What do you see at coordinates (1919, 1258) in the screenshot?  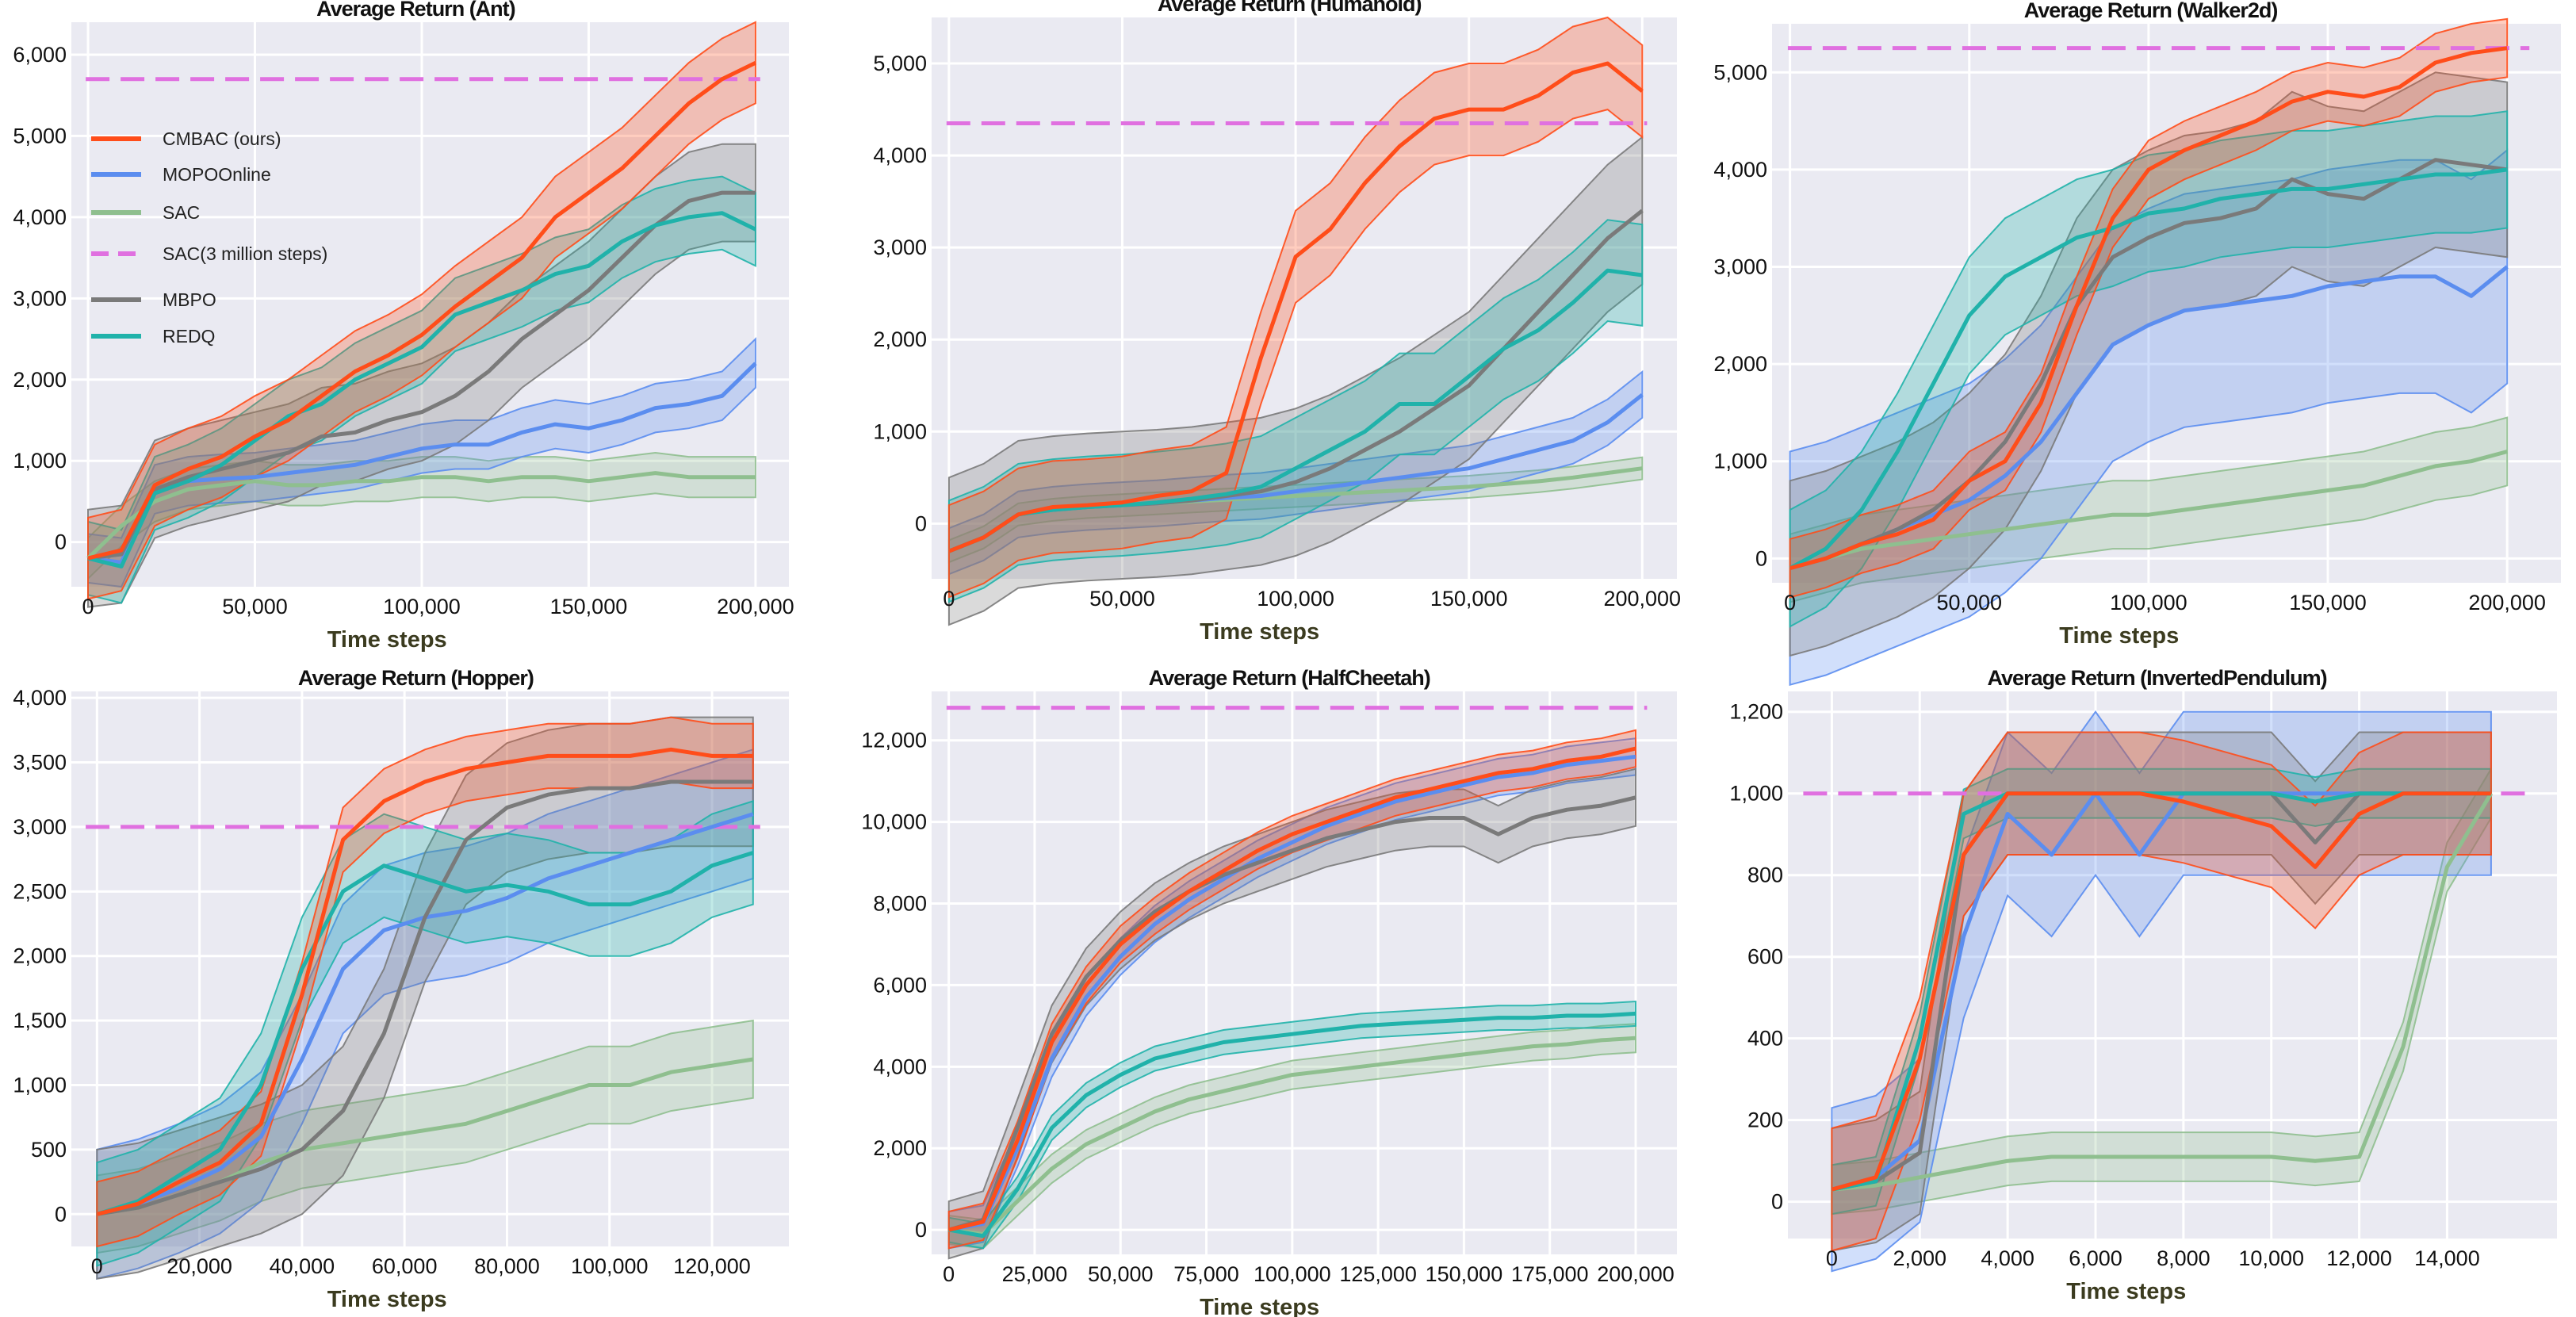 I see `x-tick-label: 2,000` at bounding box center [1919, 1258].